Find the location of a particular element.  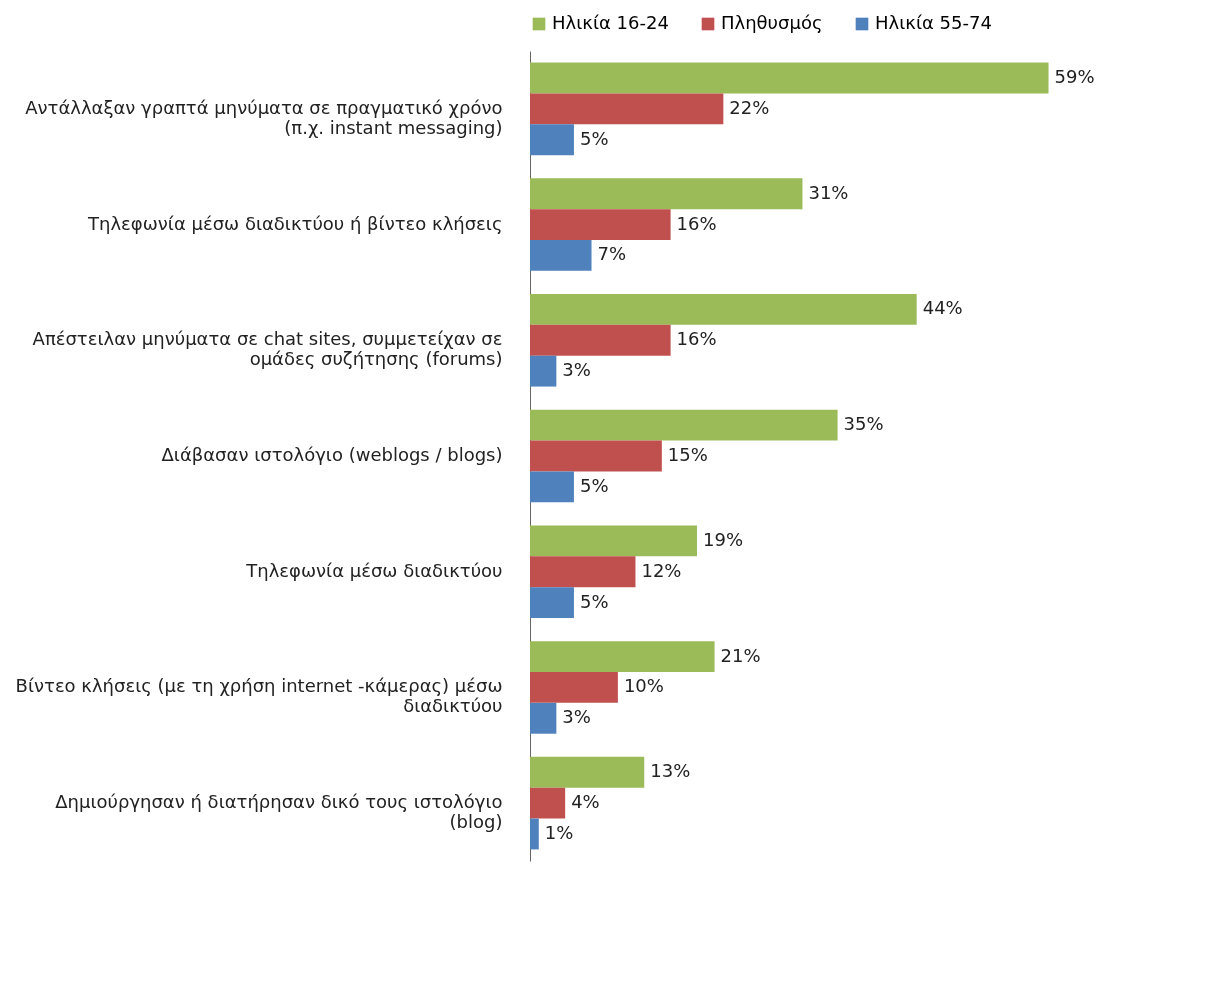

data-label: 4% is located at coordinates (585, 802).